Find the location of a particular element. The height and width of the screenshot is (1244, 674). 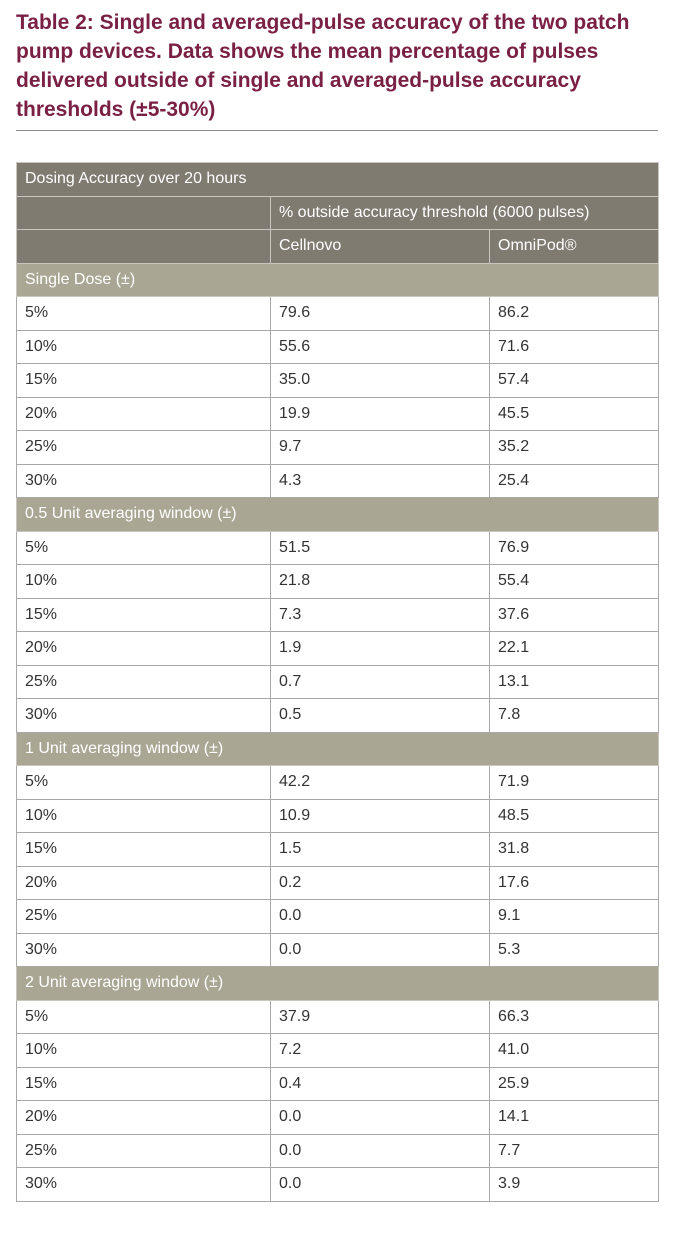

table-row: 5% 79.6 86.2 is located at coordinates (338, 313).